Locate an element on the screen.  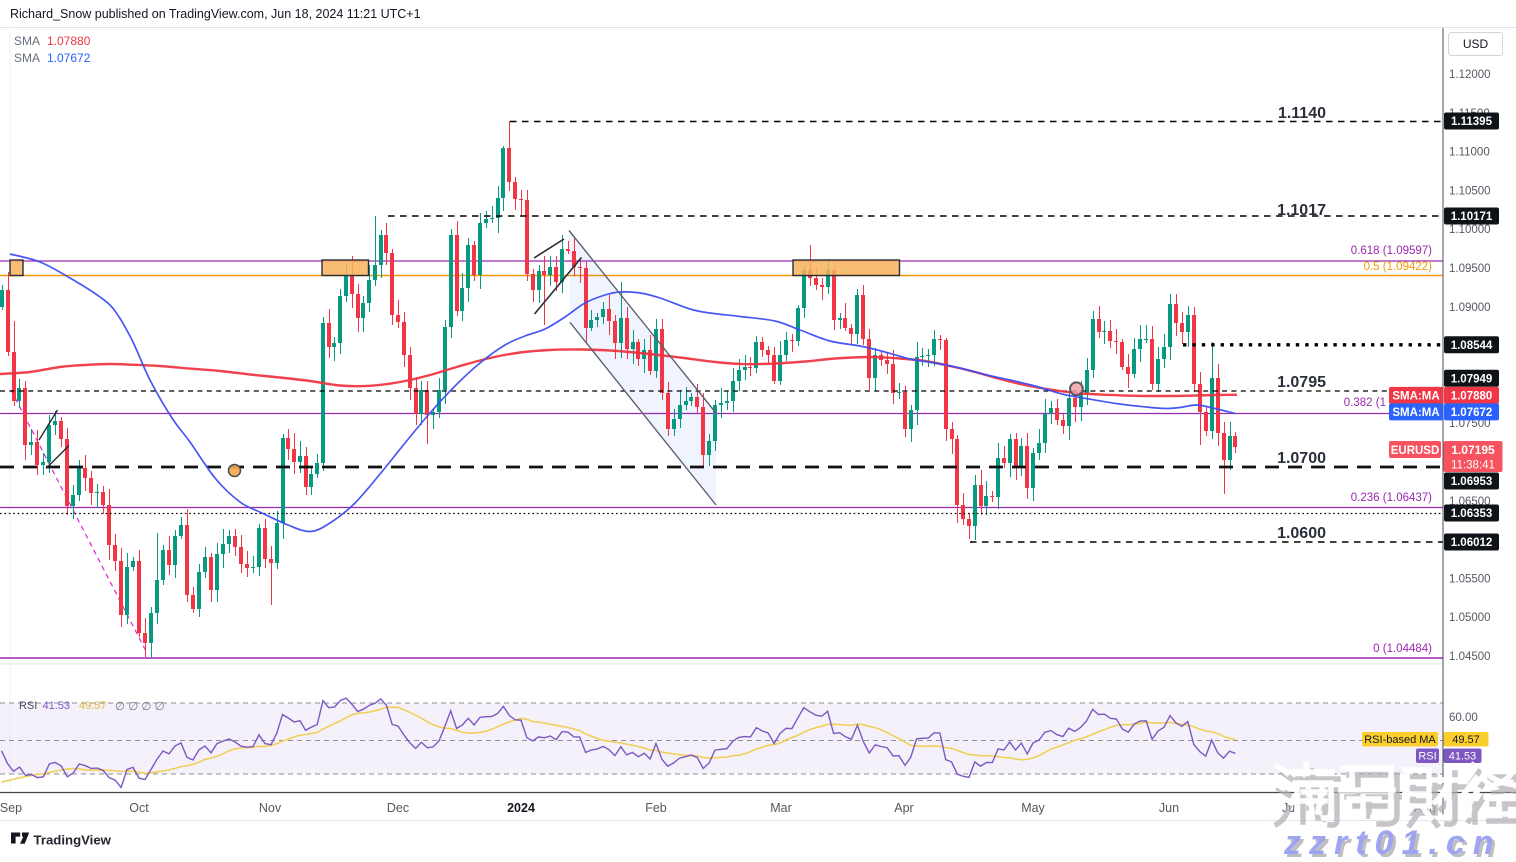
svg-text: 0.5 (1.09422) is located at coordinates (1398, 267).